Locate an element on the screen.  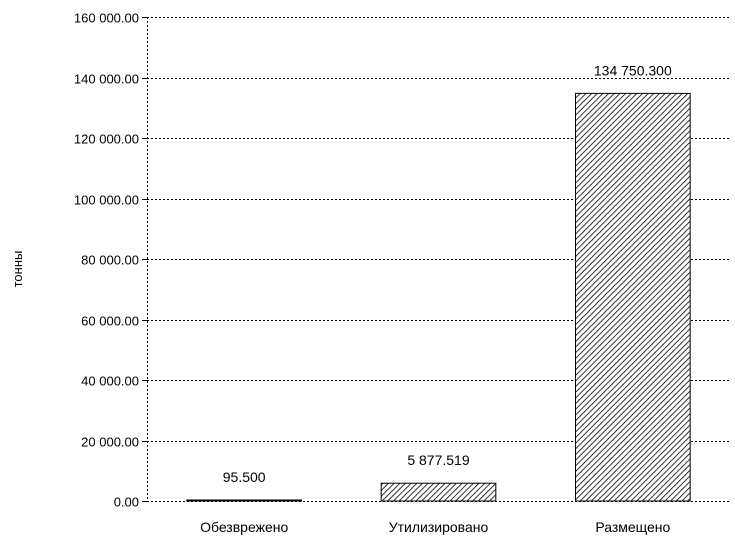
y-tick-label: 100 000.00 is located at coordinates (106, 200).